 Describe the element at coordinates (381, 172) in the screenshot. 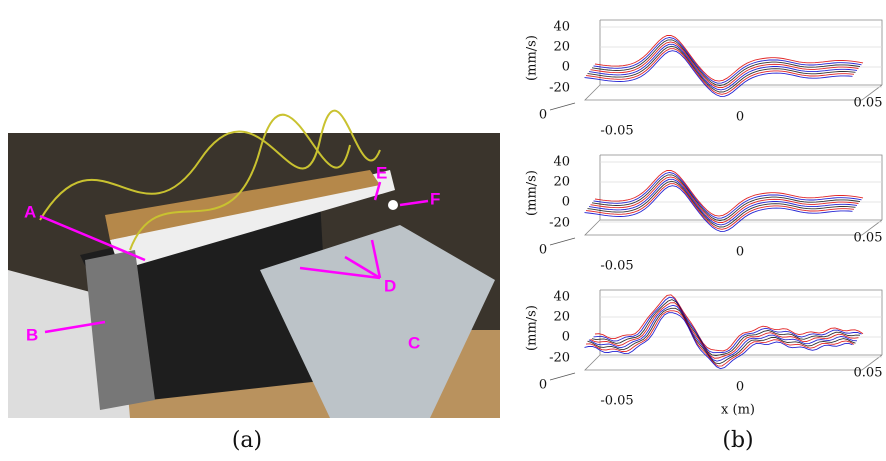

I see `photo-label: E` at that location.